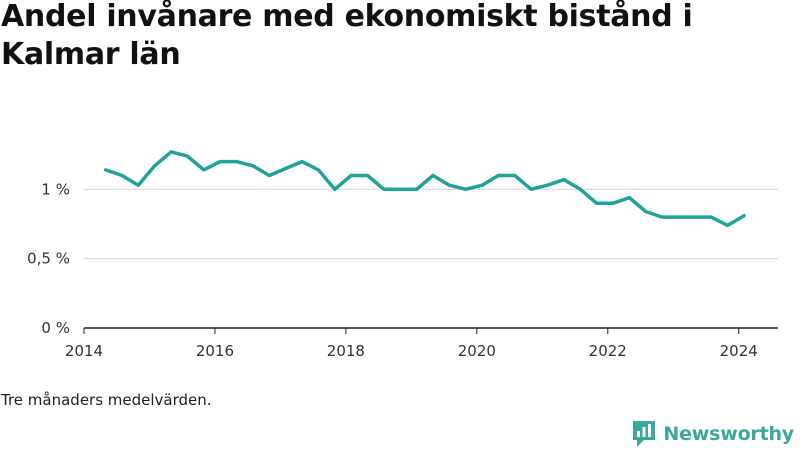 Image resolution: width=800 pixels, height=450 pixels. I want to click on x-tick-label: 2016, so click(215, 351).